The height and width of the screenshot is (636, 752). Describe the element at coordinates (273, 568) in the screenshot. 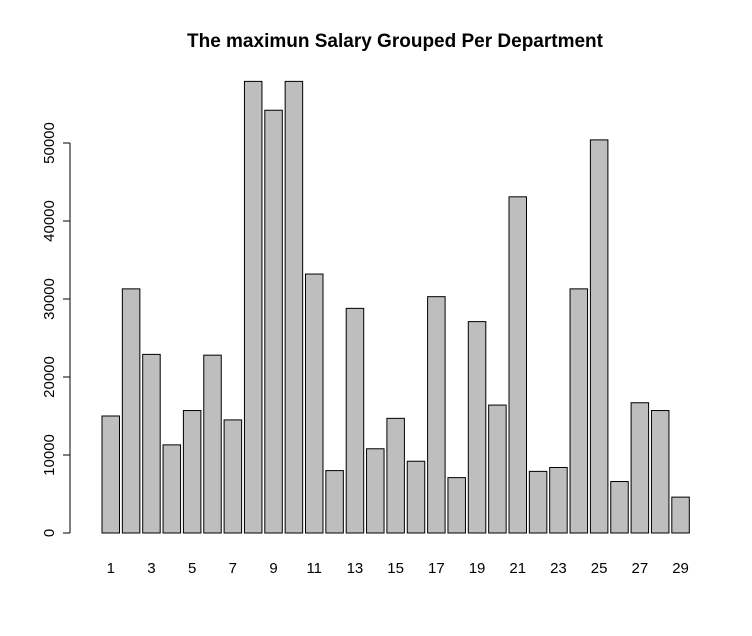

I see `x-tick-label-9: 9` at that location.